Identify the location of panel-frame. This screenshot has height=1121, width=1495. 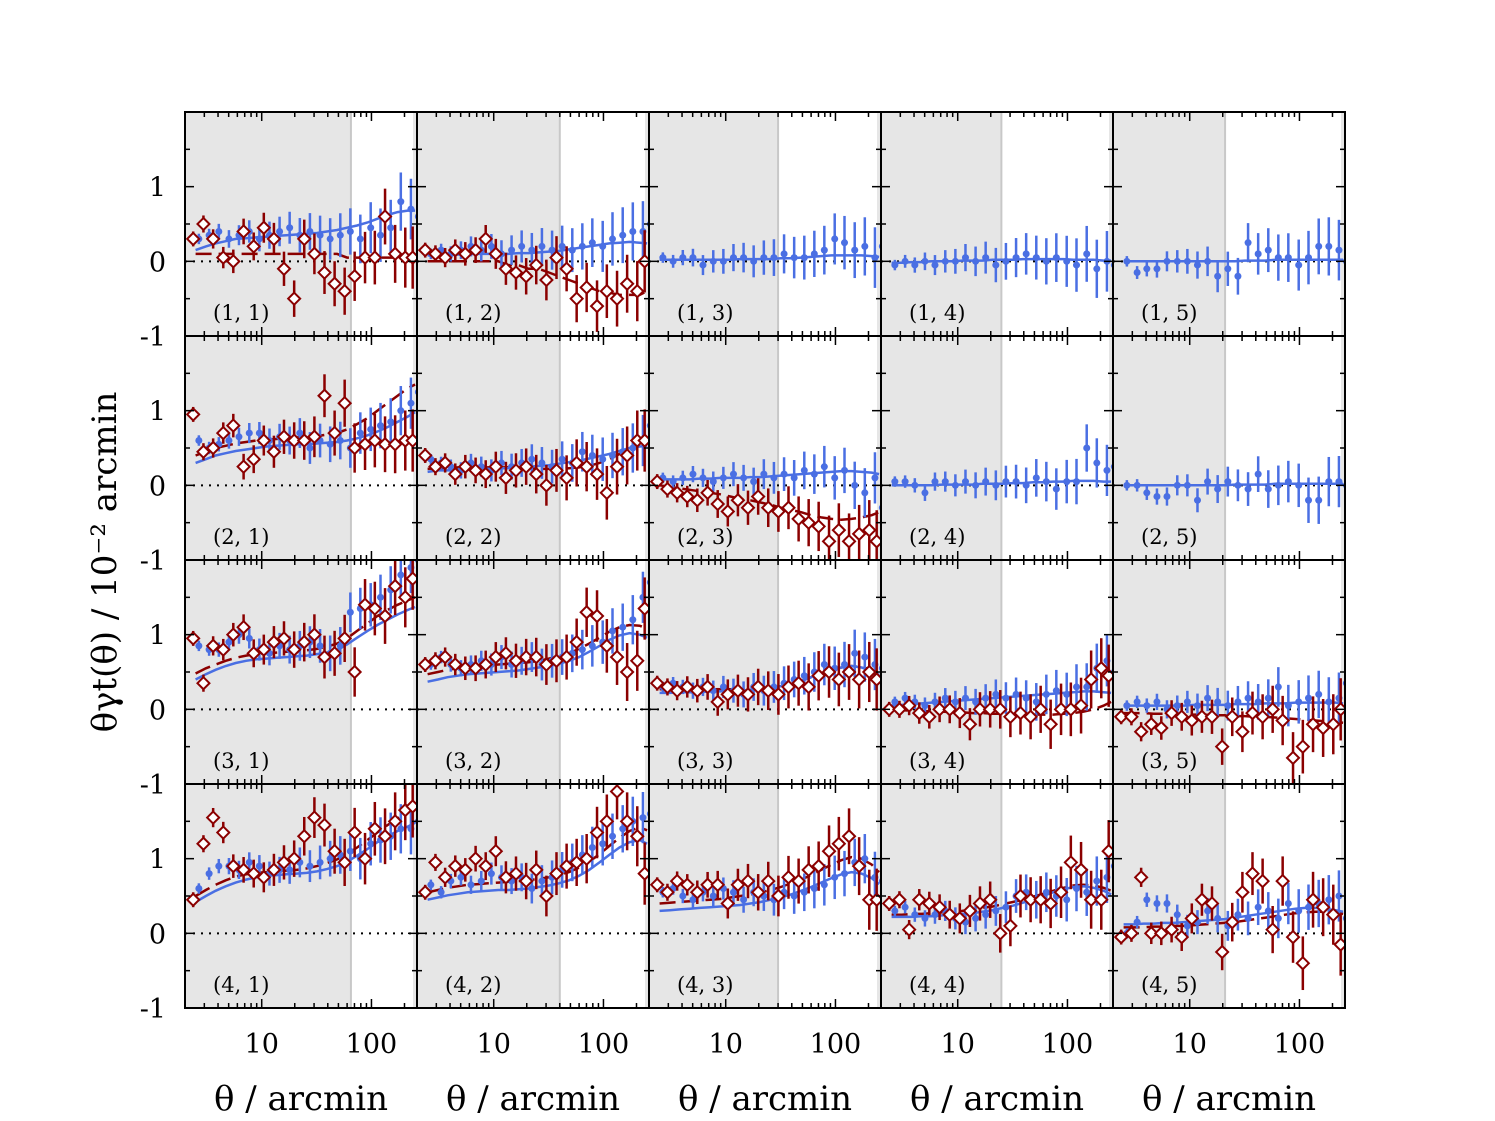
(1229, 896).